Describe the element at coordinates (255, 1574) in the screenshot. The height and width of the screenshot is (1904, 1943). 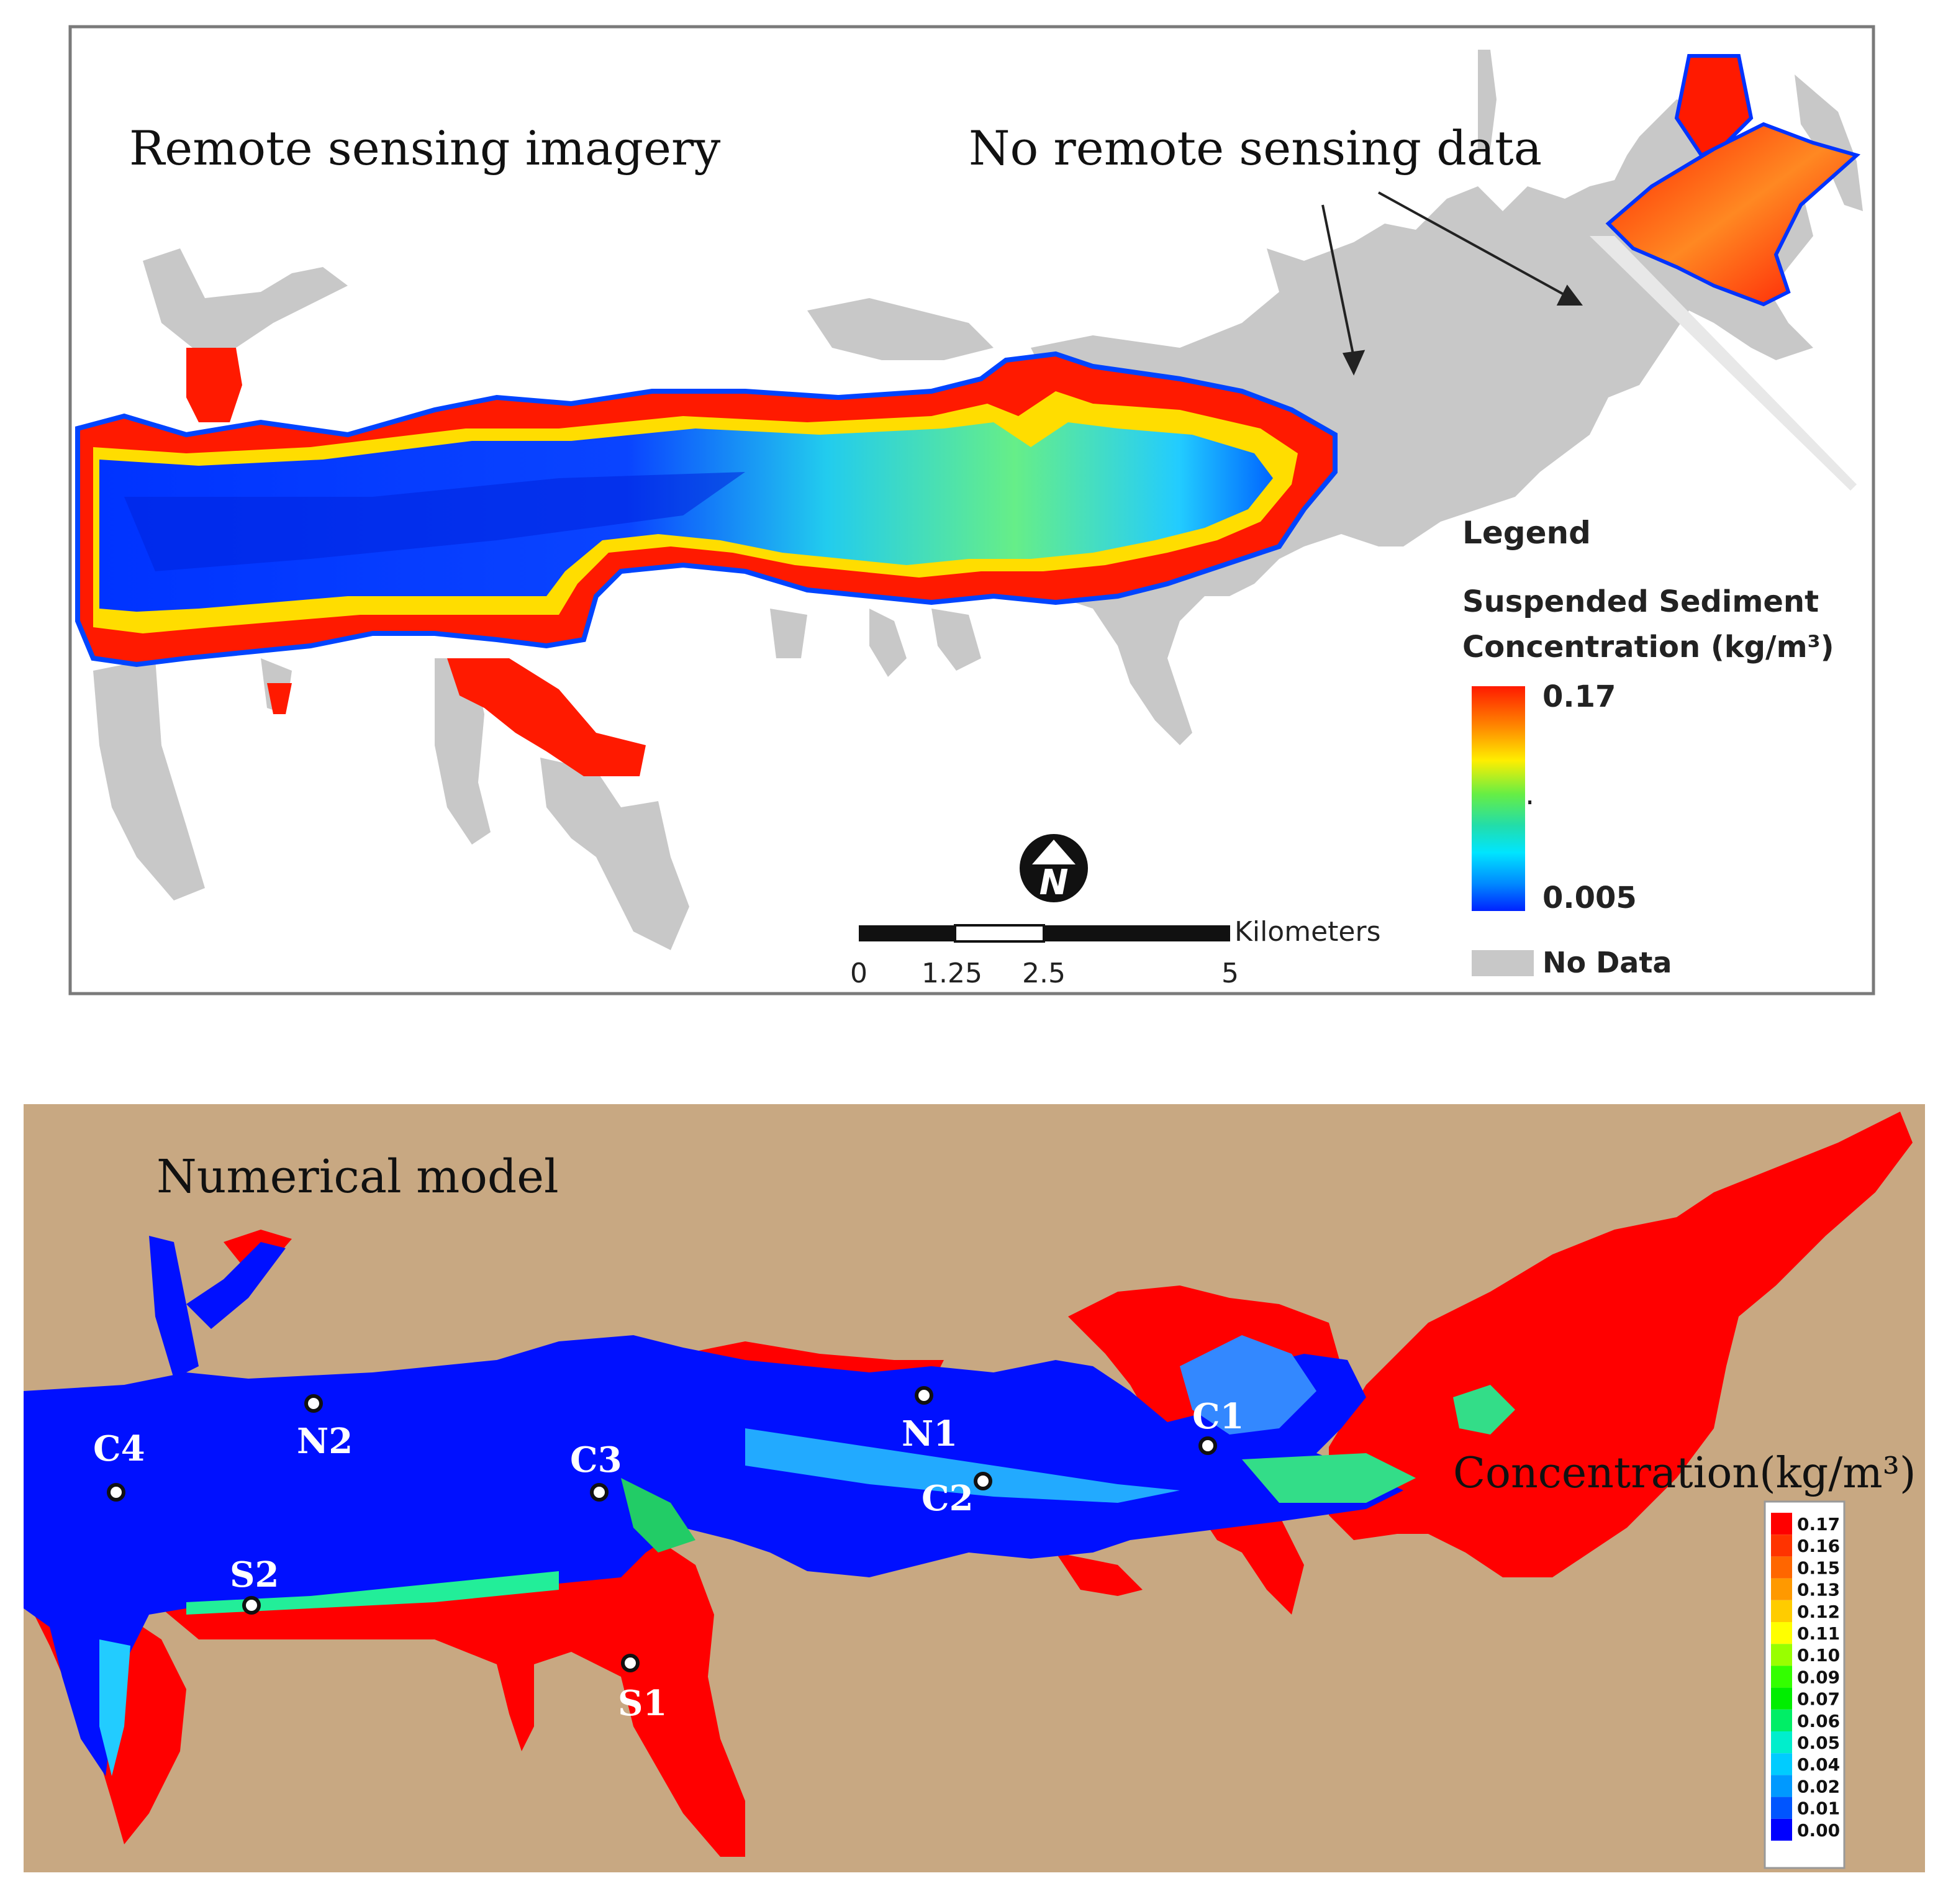
I see `station-label: S2` at that location.